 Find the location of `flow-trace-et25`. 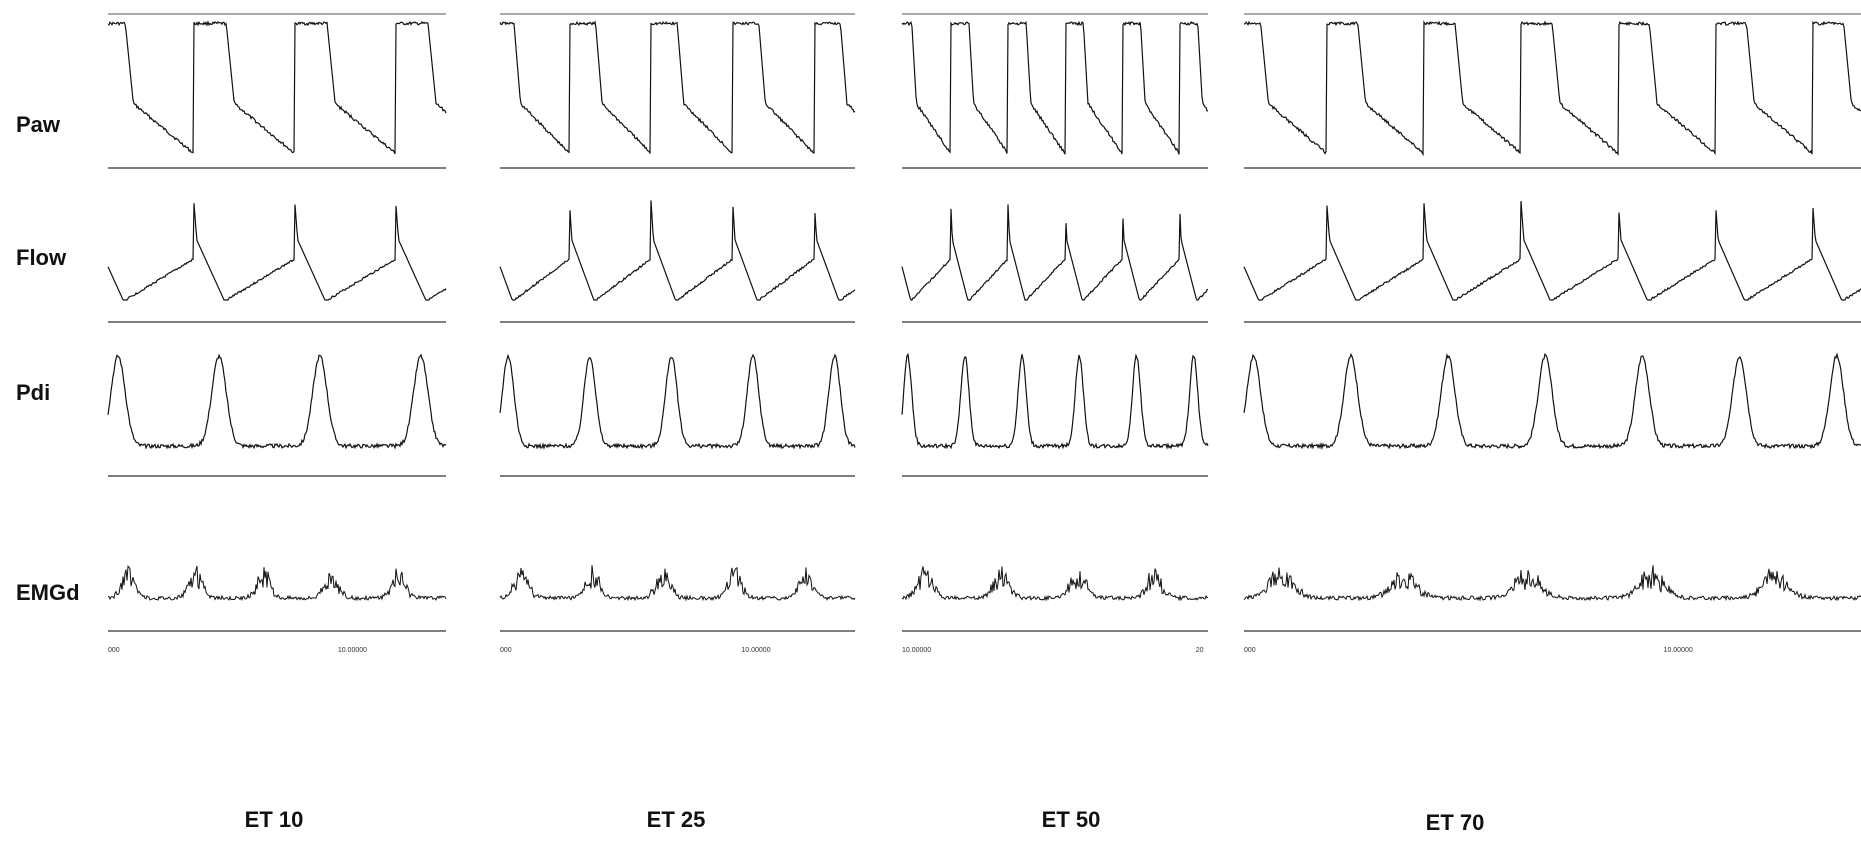

flow-trace-et25 is located at coordinates (677, 250).